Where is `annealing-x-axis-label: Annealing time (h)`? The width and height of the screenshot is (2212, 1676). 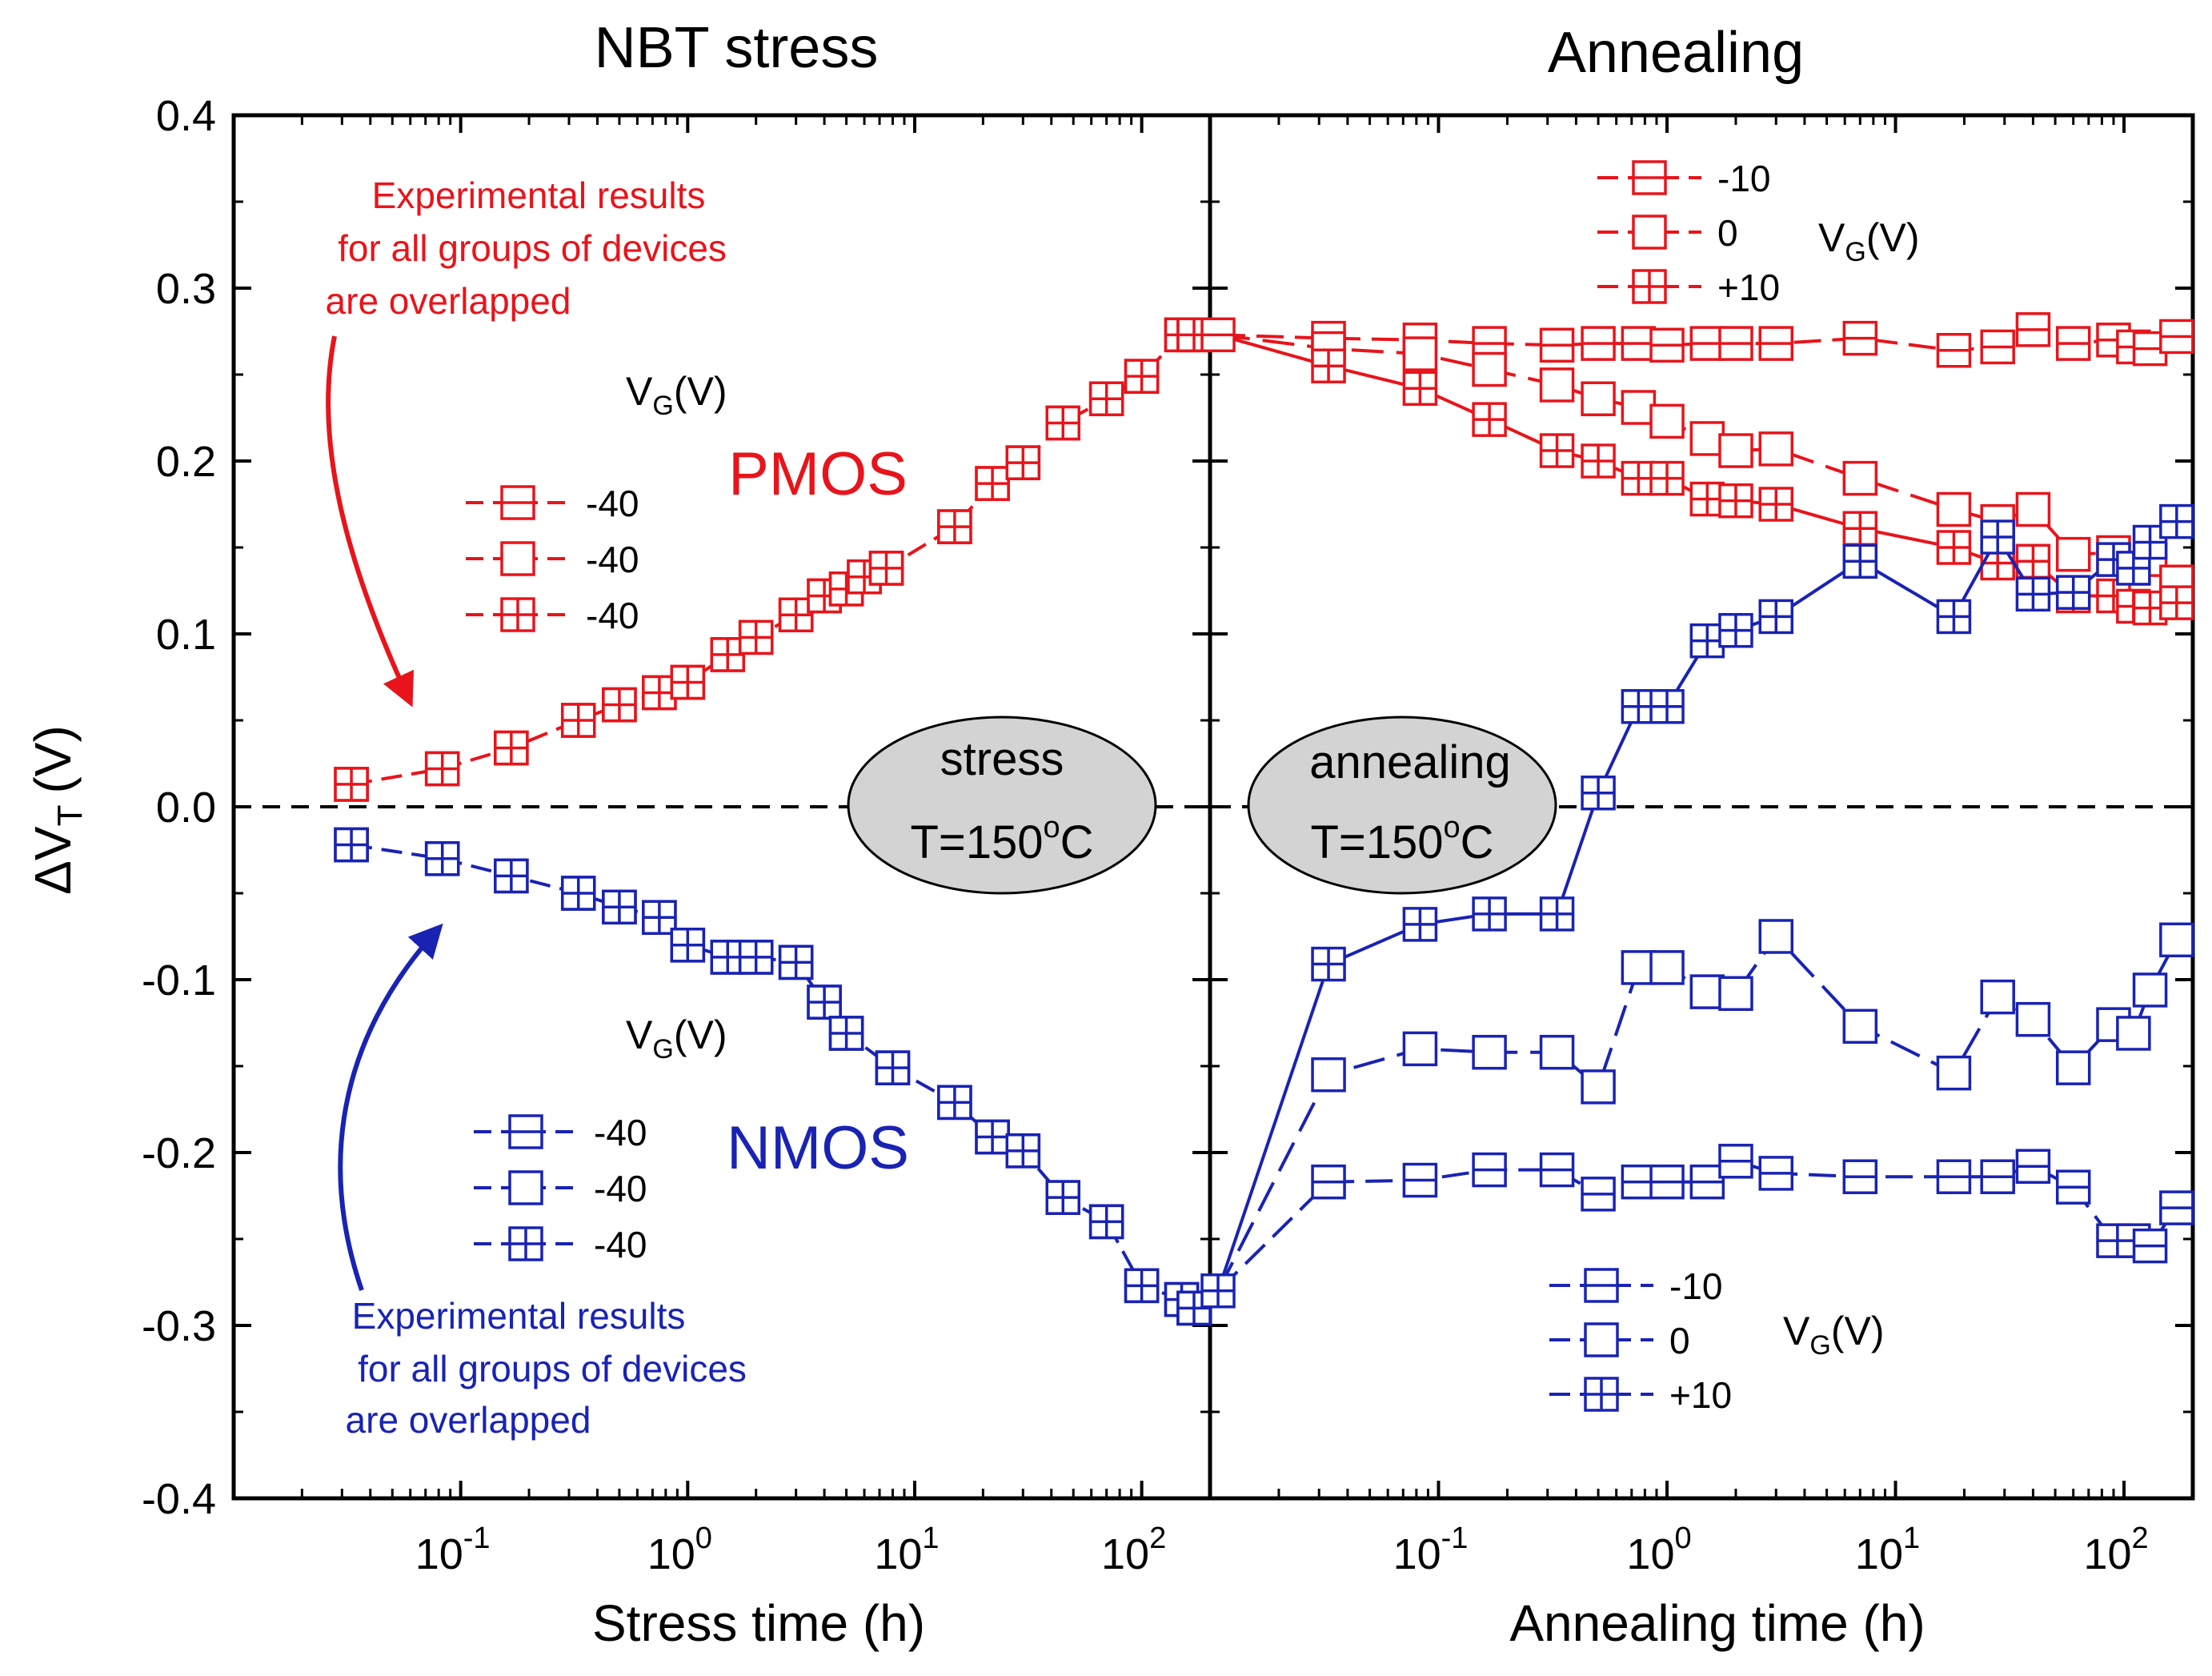
annealing-x-axis-label: Annealing time (h) is located at coordinates (1717, 1623).